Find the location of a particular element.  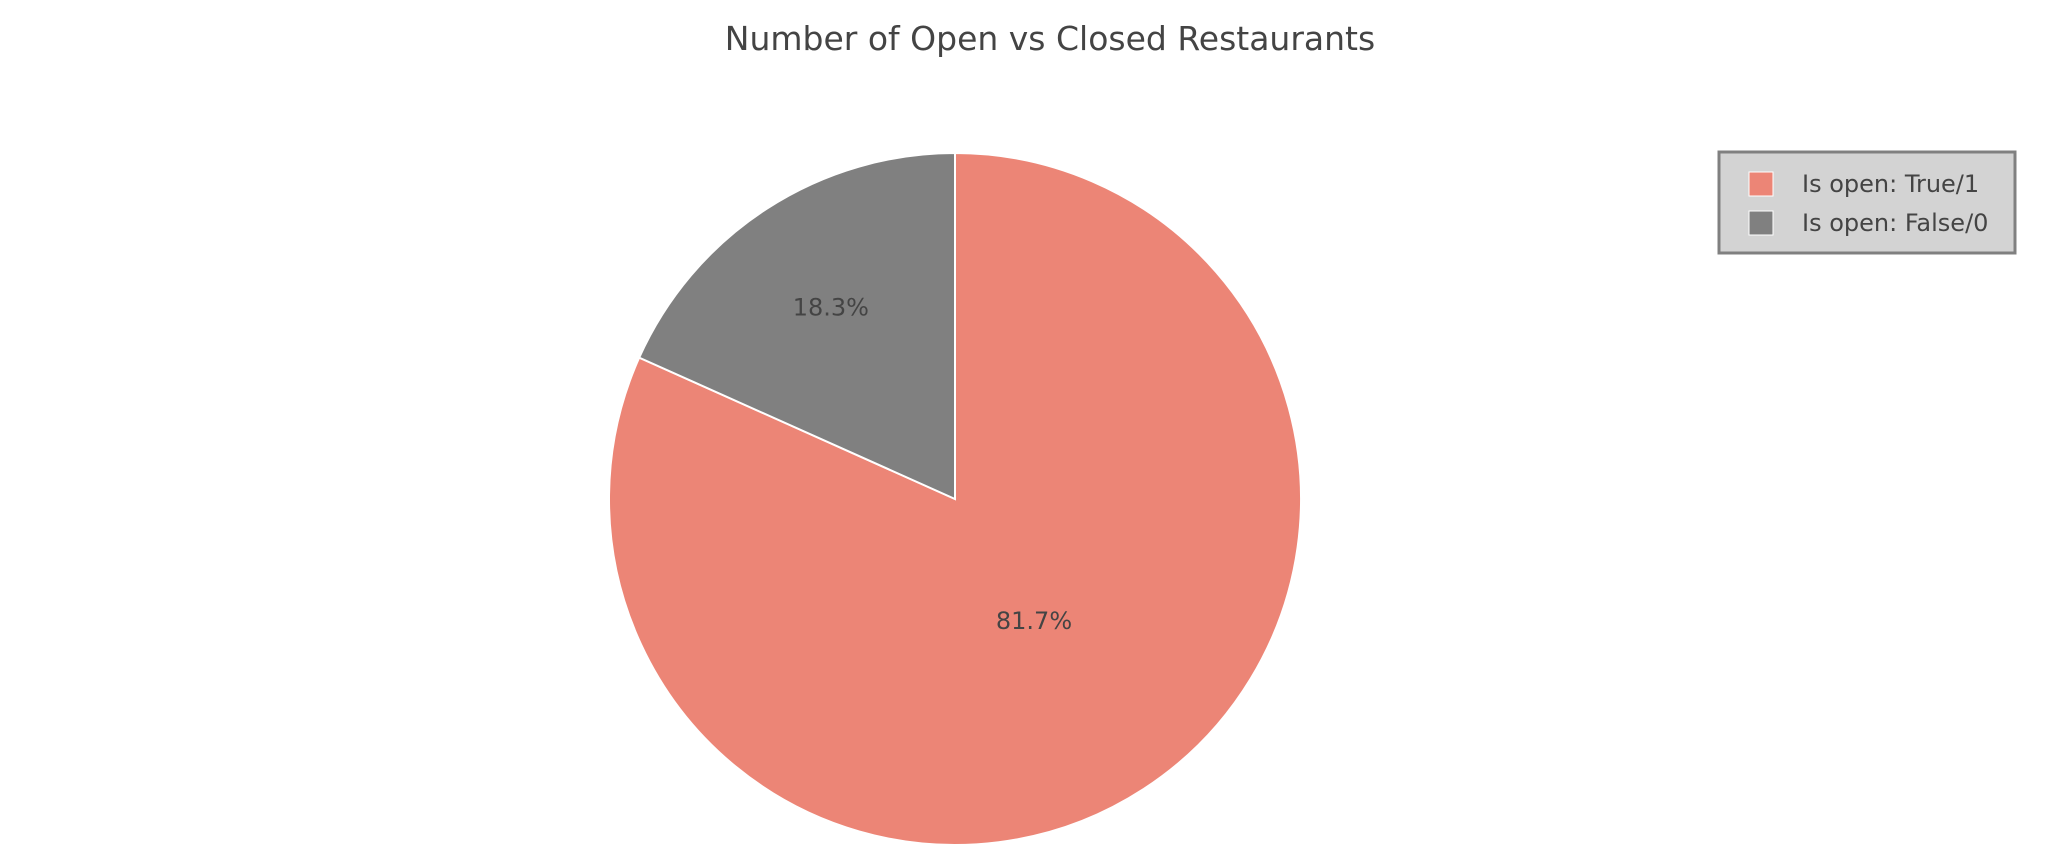

legend-label-0: Is open: True/1 is located at coordinates (1890, 184).